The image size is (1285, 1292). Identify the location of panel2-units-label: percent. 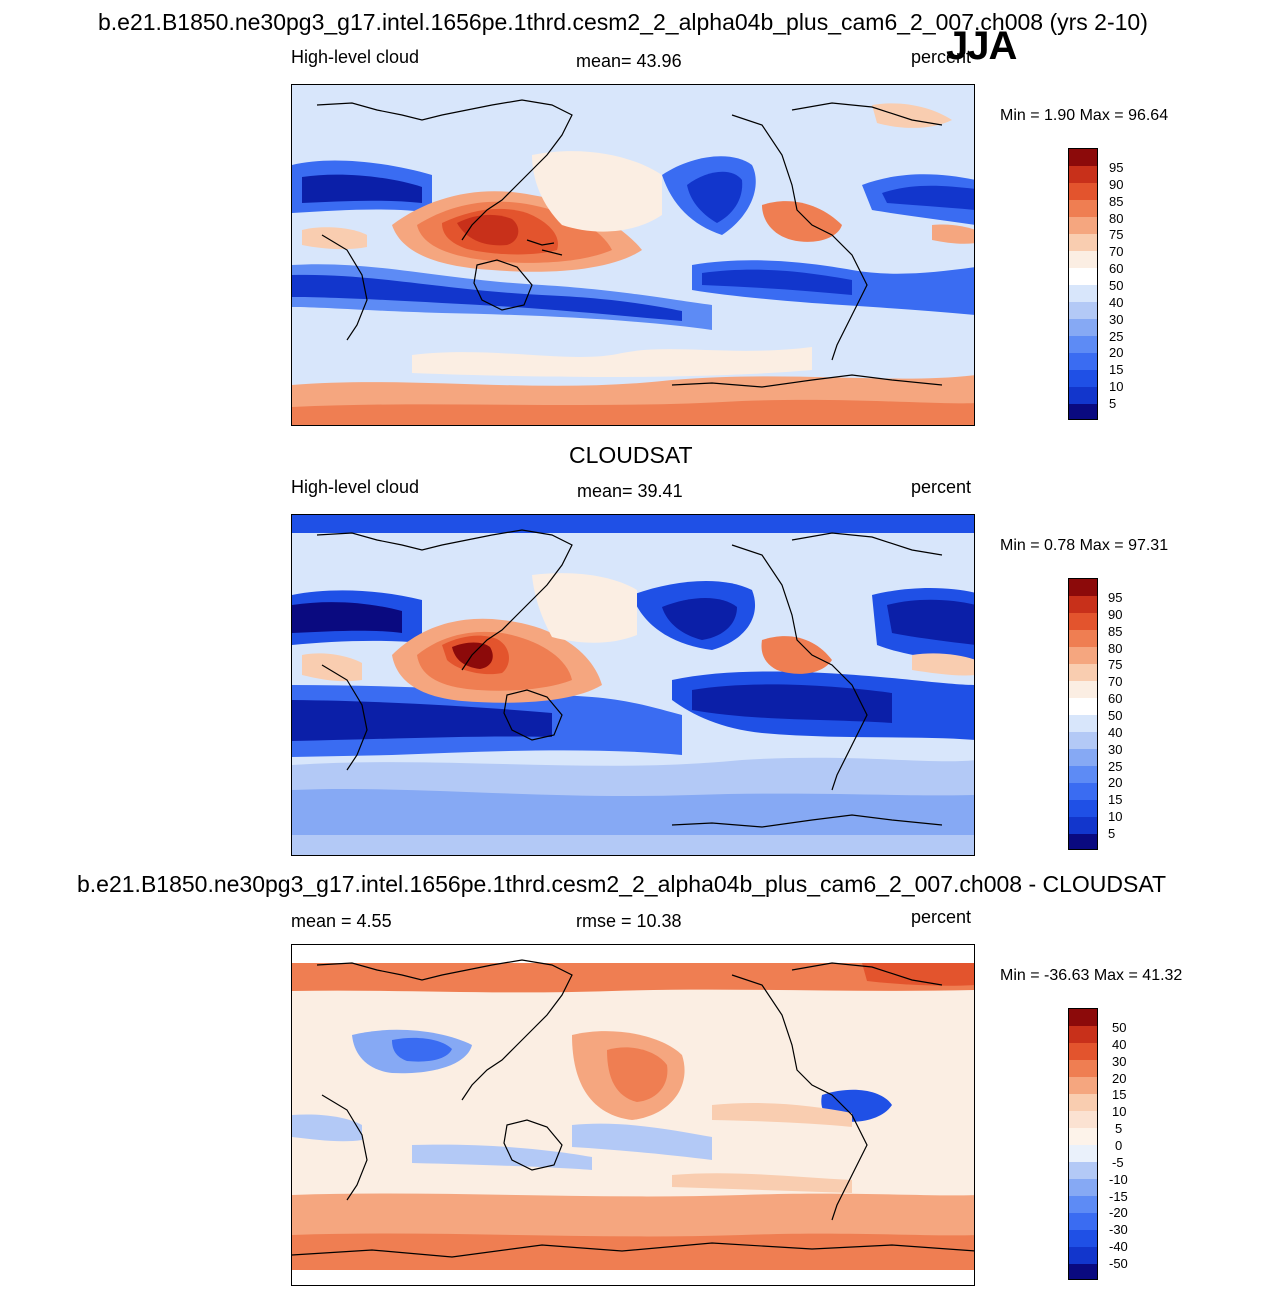
(941, 487).